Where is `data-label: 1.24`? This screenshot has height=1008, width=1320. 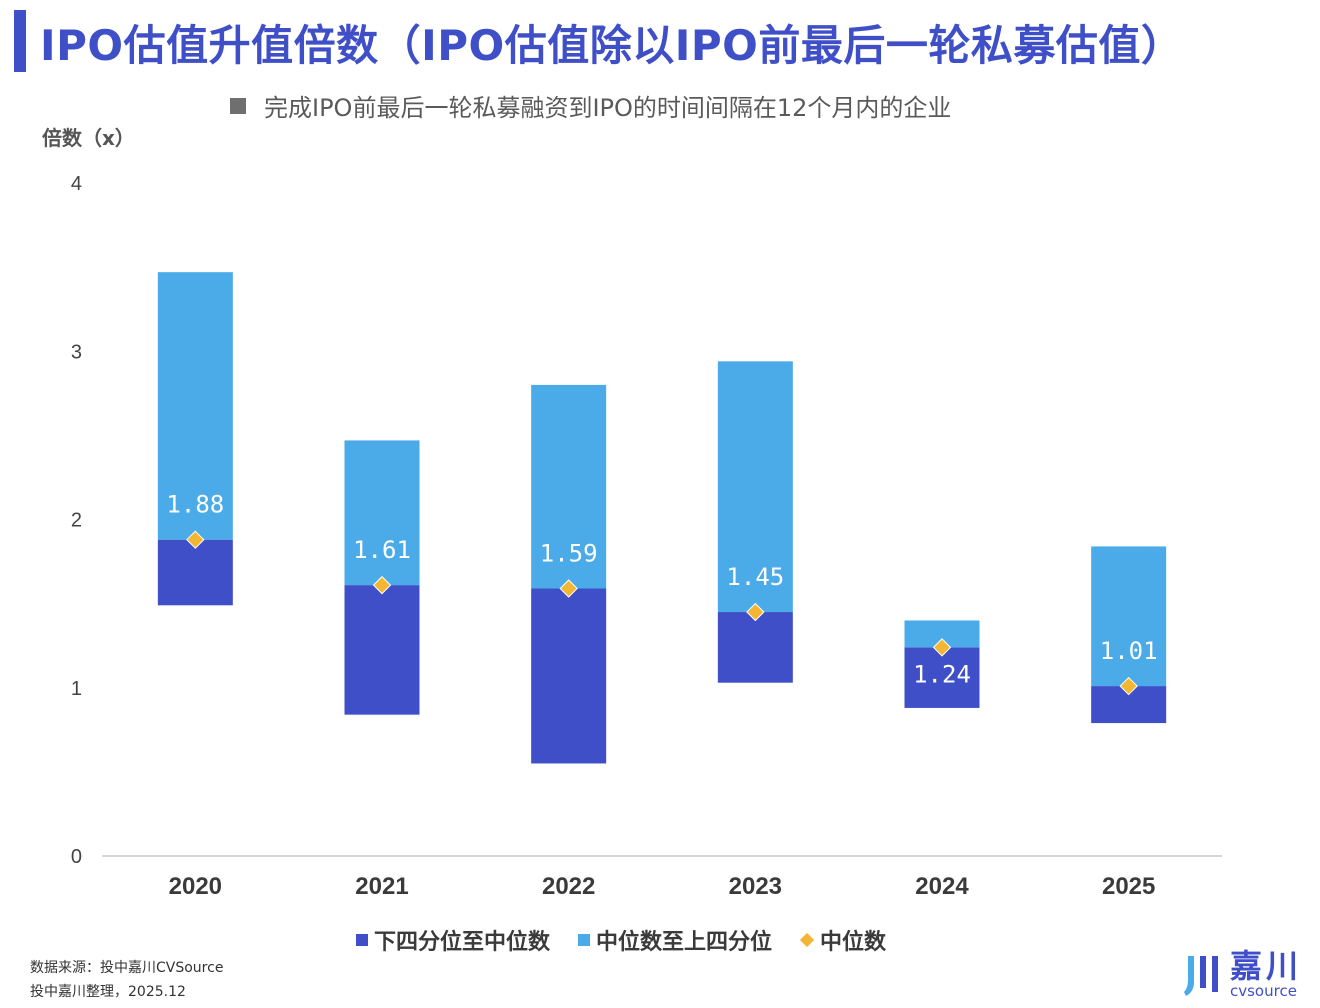
data-label: 1.24 is located at coordinates (942, 674).